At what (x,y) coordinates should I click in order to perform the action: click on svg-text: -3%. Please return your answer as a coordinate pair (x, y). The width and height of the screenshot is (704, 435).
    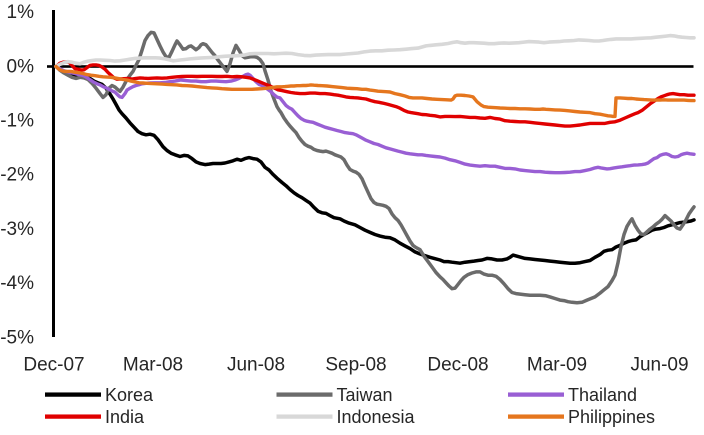
    Looking at the image, I should click on (17, 229).